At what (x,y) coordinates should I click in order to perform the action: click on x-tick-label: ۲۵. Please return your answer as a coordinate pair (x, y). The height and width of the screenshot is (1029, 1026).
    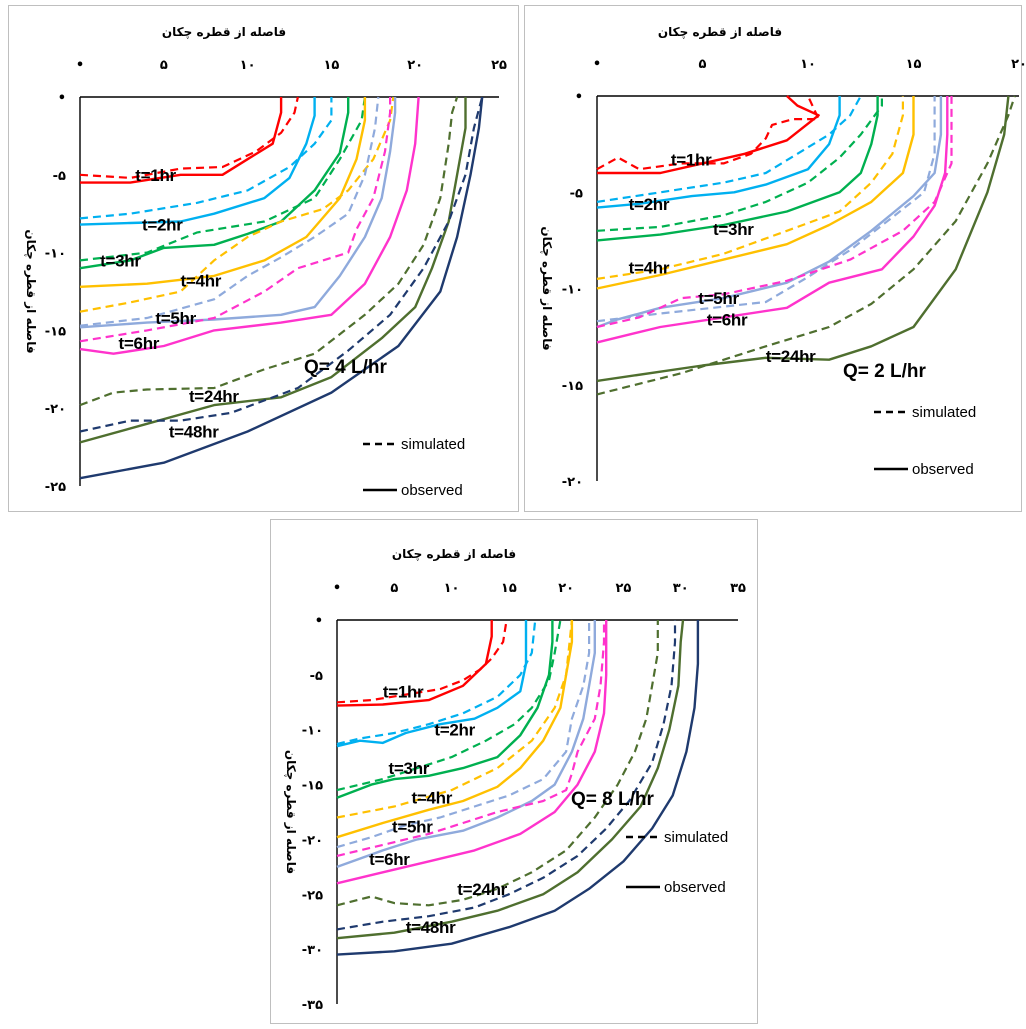
    Looking at the image, I should click on (623, 588).